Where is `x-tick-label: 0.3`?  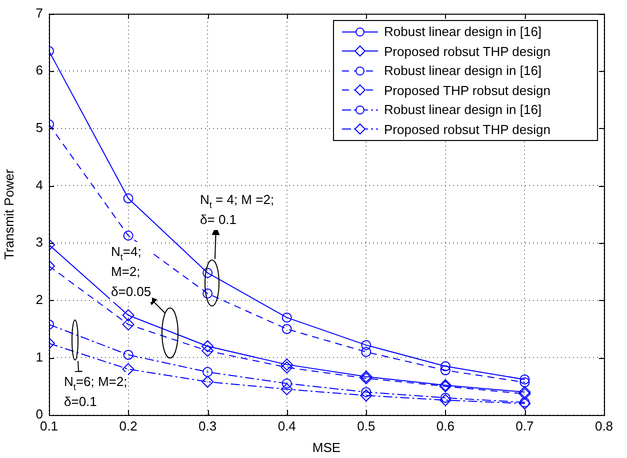
x-tick-label: 0.3 is located at coordinates (207, 426).